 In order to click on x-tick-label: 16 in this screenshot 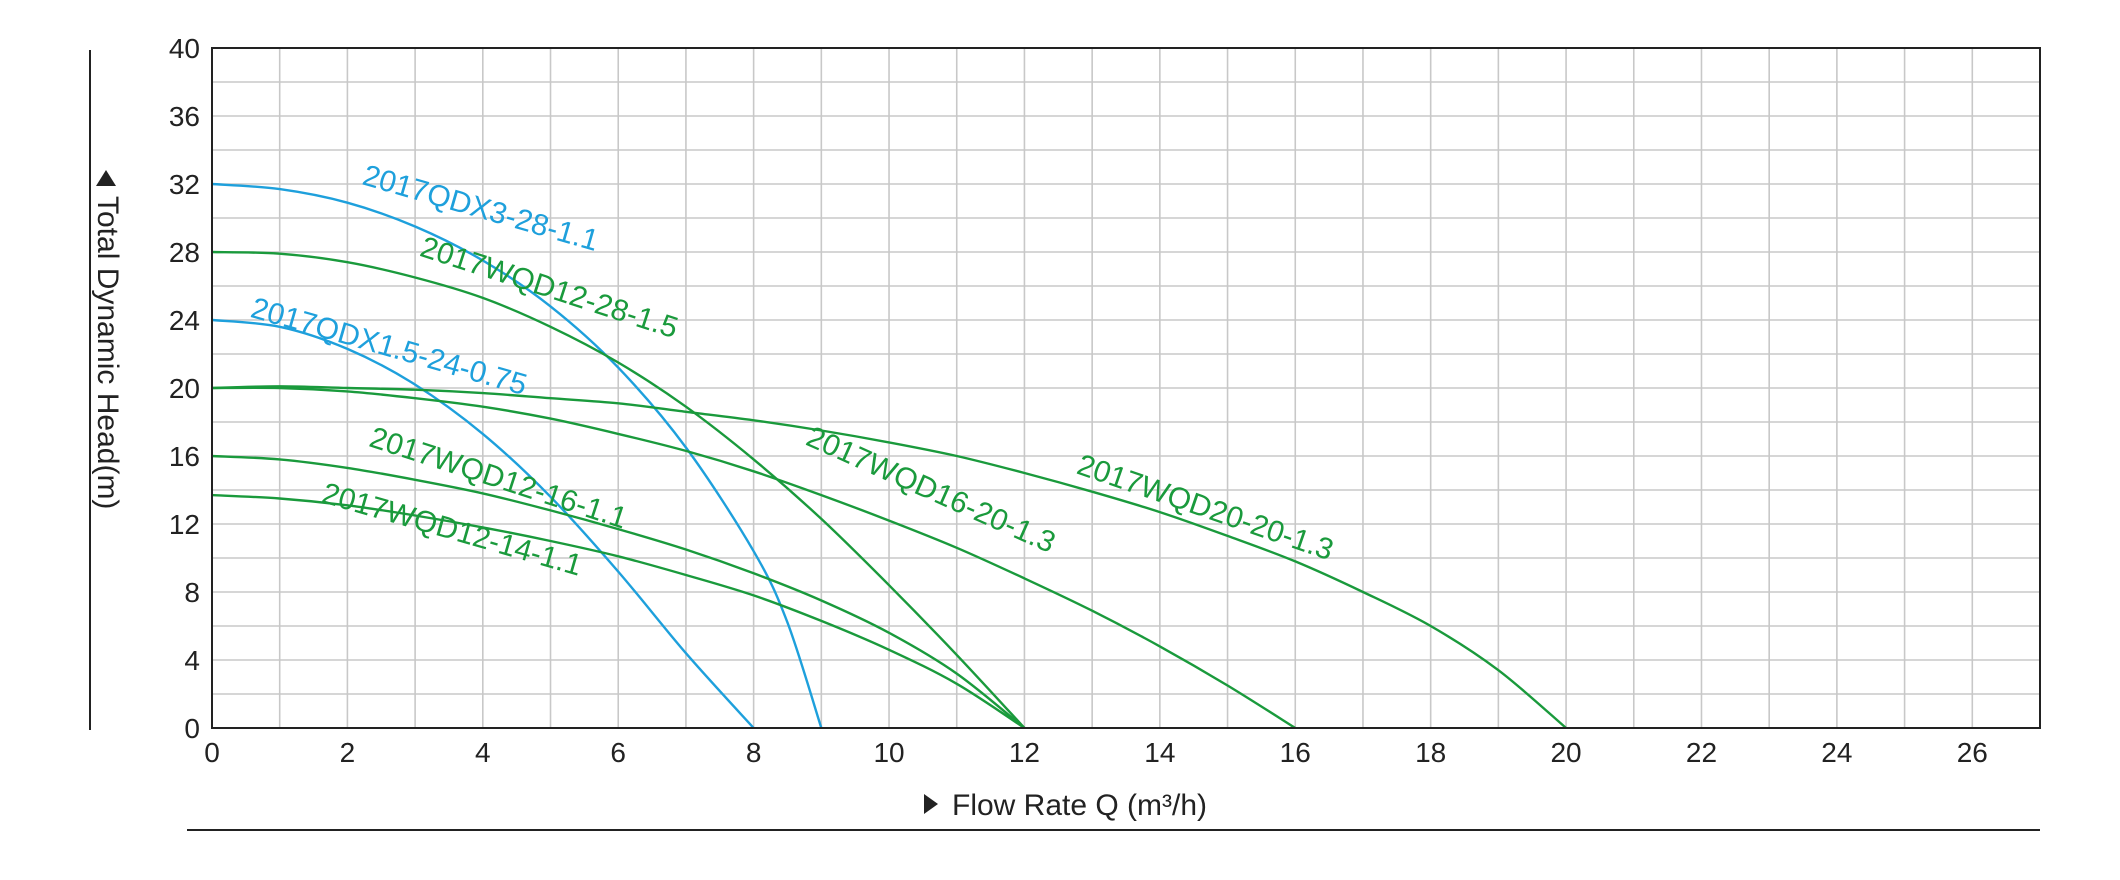, I will do `click(1295, 752)`.